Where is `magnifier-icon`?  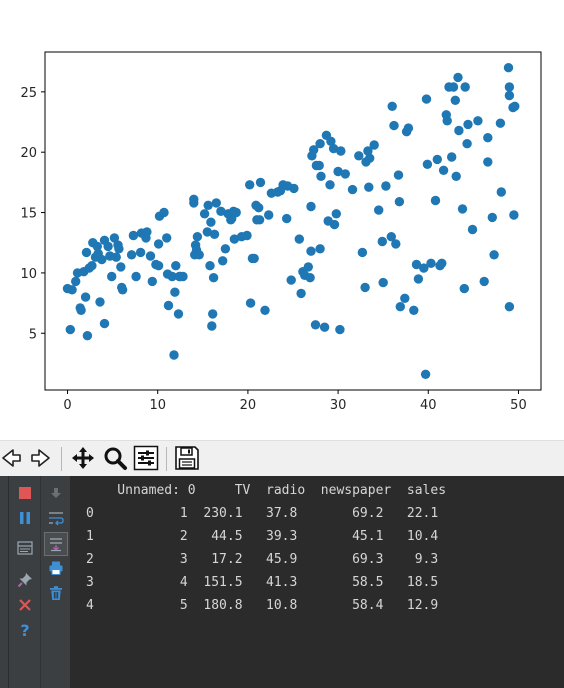 magnifier-icon is located at coordinates (115, 458).